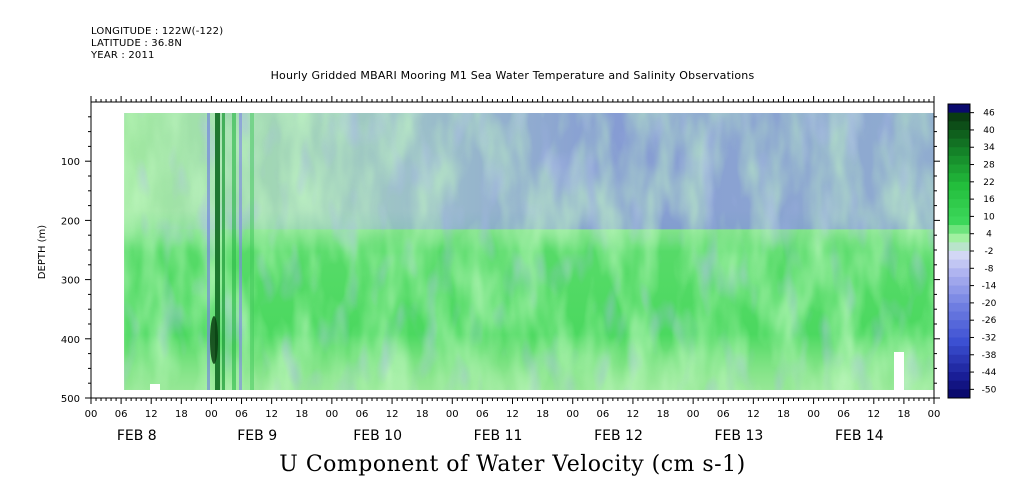  Describe the element at coordinates (42, 252) in the screenshot. I see `y-axis-label: DEPTH (m)` at that location.